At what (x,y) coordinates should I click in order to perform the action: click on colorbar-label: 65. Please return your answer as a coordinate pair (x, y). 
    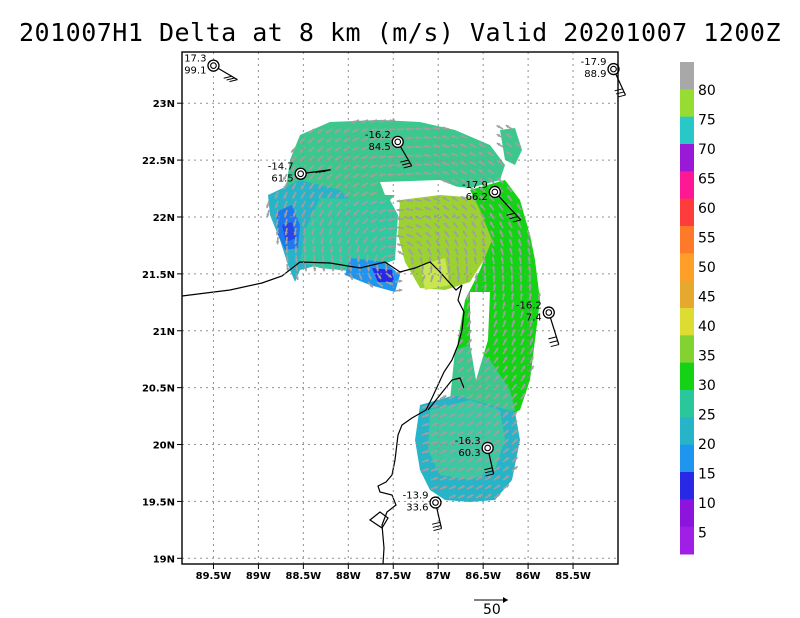
    Looking at the image, I should click on (707, 180).